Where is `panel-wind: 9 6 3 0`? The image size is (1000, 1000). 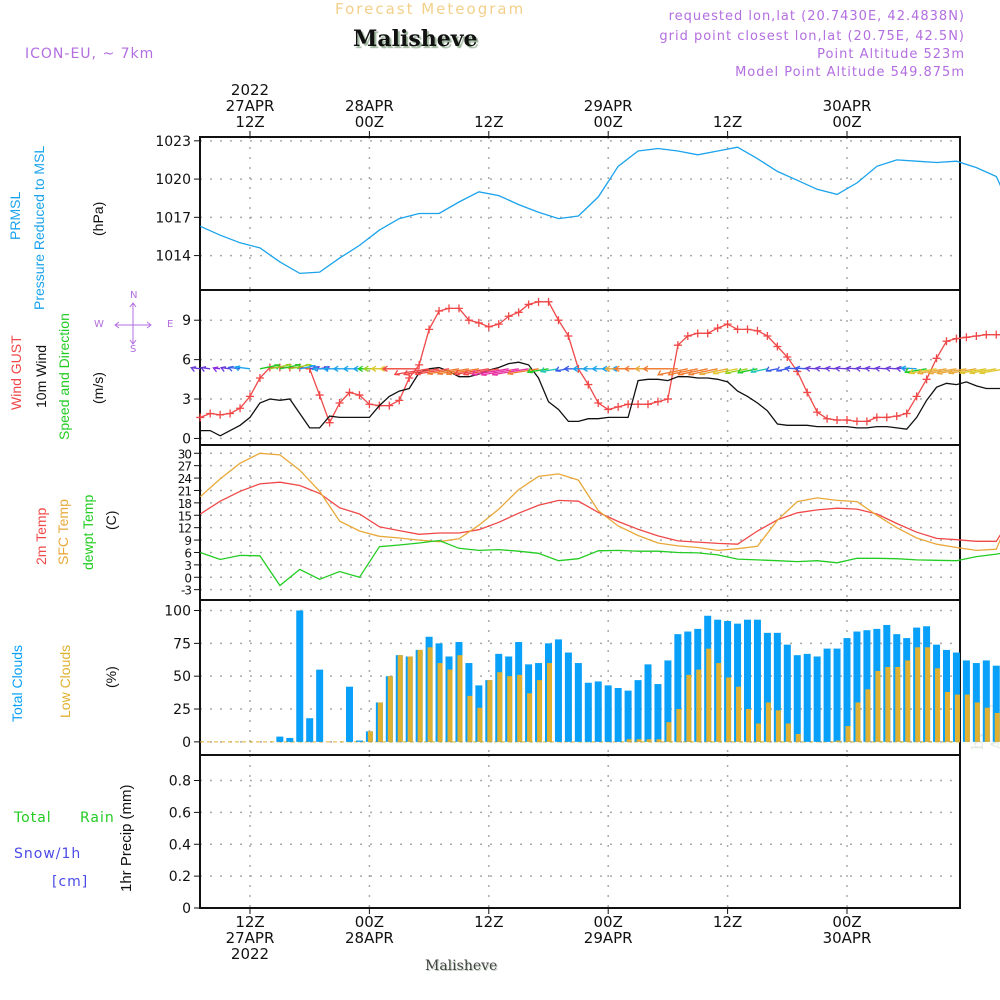
panel-wind: 9 6 3 0 is located at coordinates (591, 368).